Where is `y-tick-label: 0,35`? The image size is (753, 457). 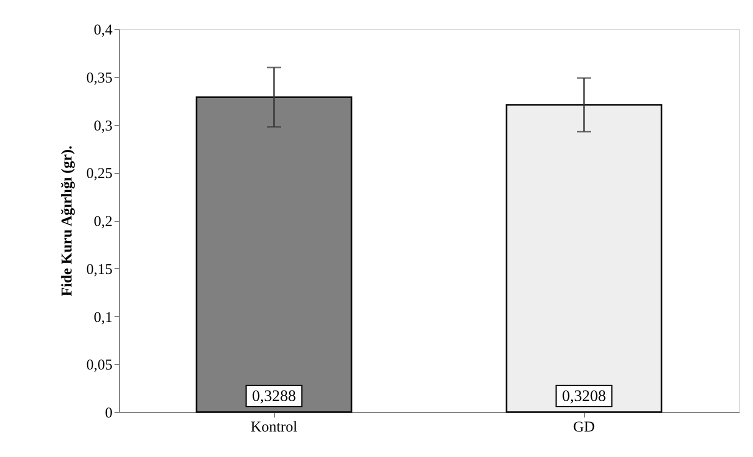 y-tick-label: 0,35 is located at coordinates (99, 78).